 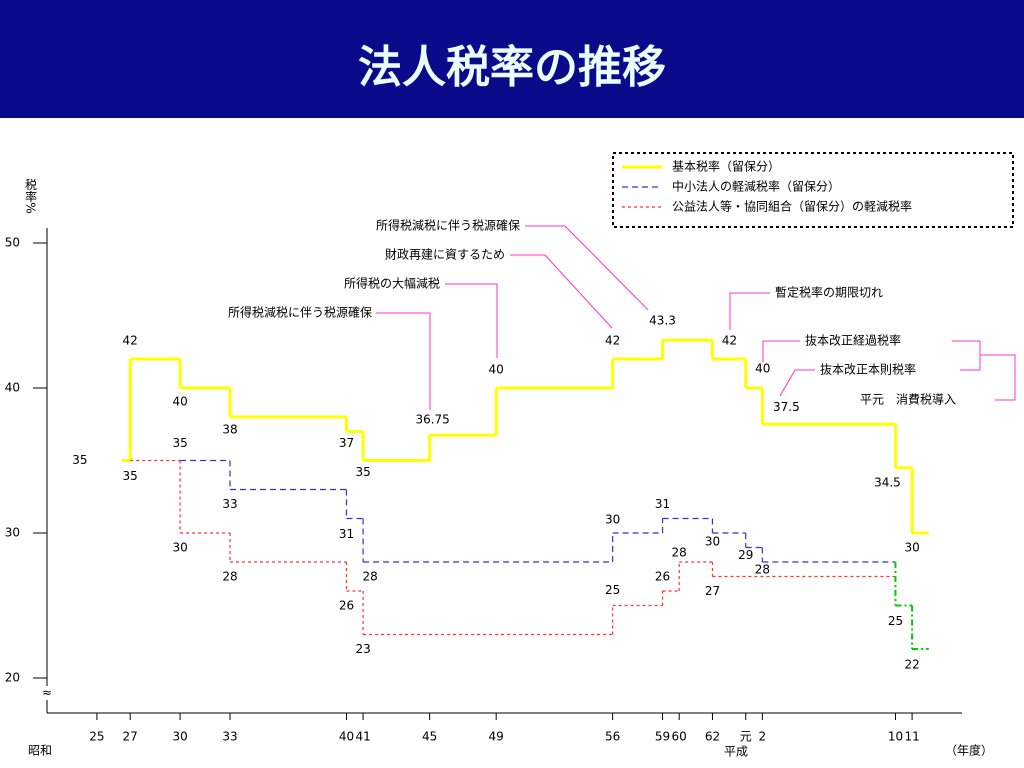 What do you see at coordinates (362, 649) in the screenshot?
I see `data-label: 23` at bounding box center [362, 649].